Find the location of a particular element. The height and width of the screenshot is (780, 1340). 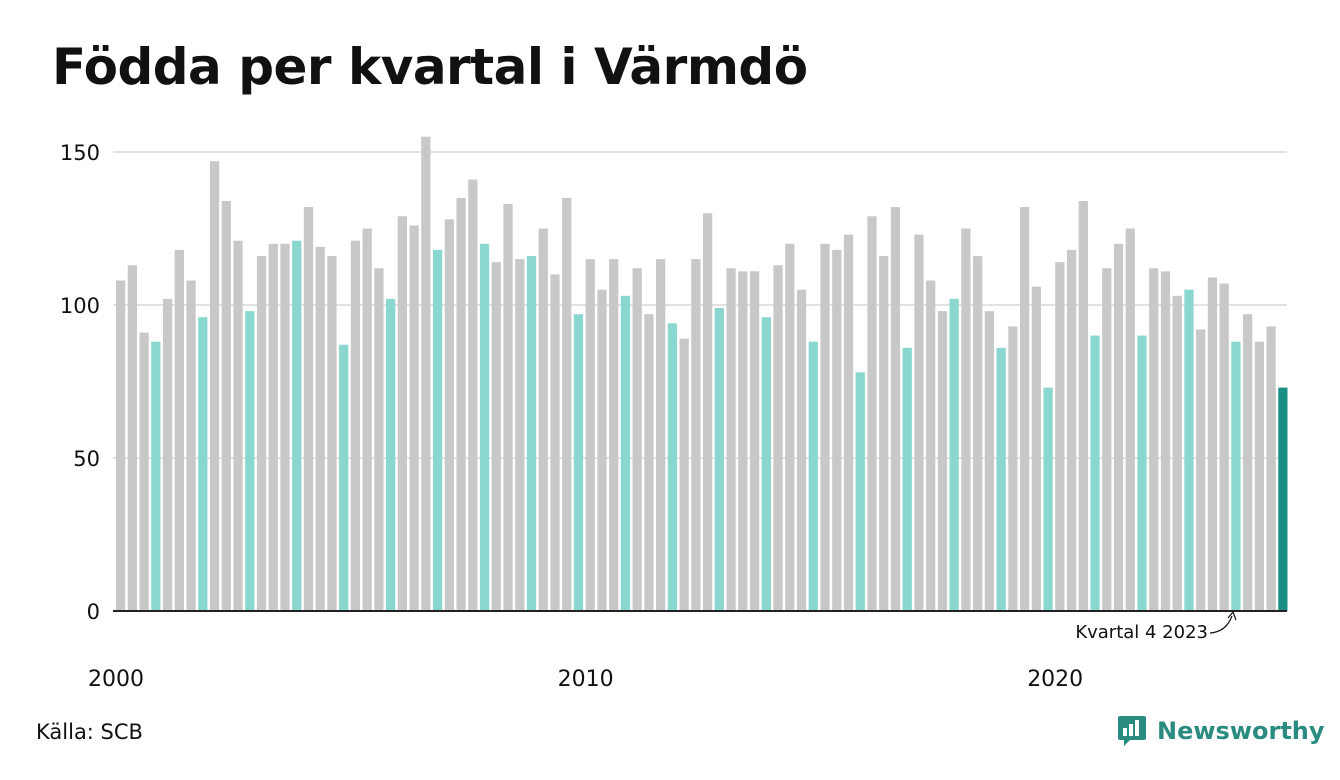

brand-logo: Newsworthy is located at coordinates (1221, 731).